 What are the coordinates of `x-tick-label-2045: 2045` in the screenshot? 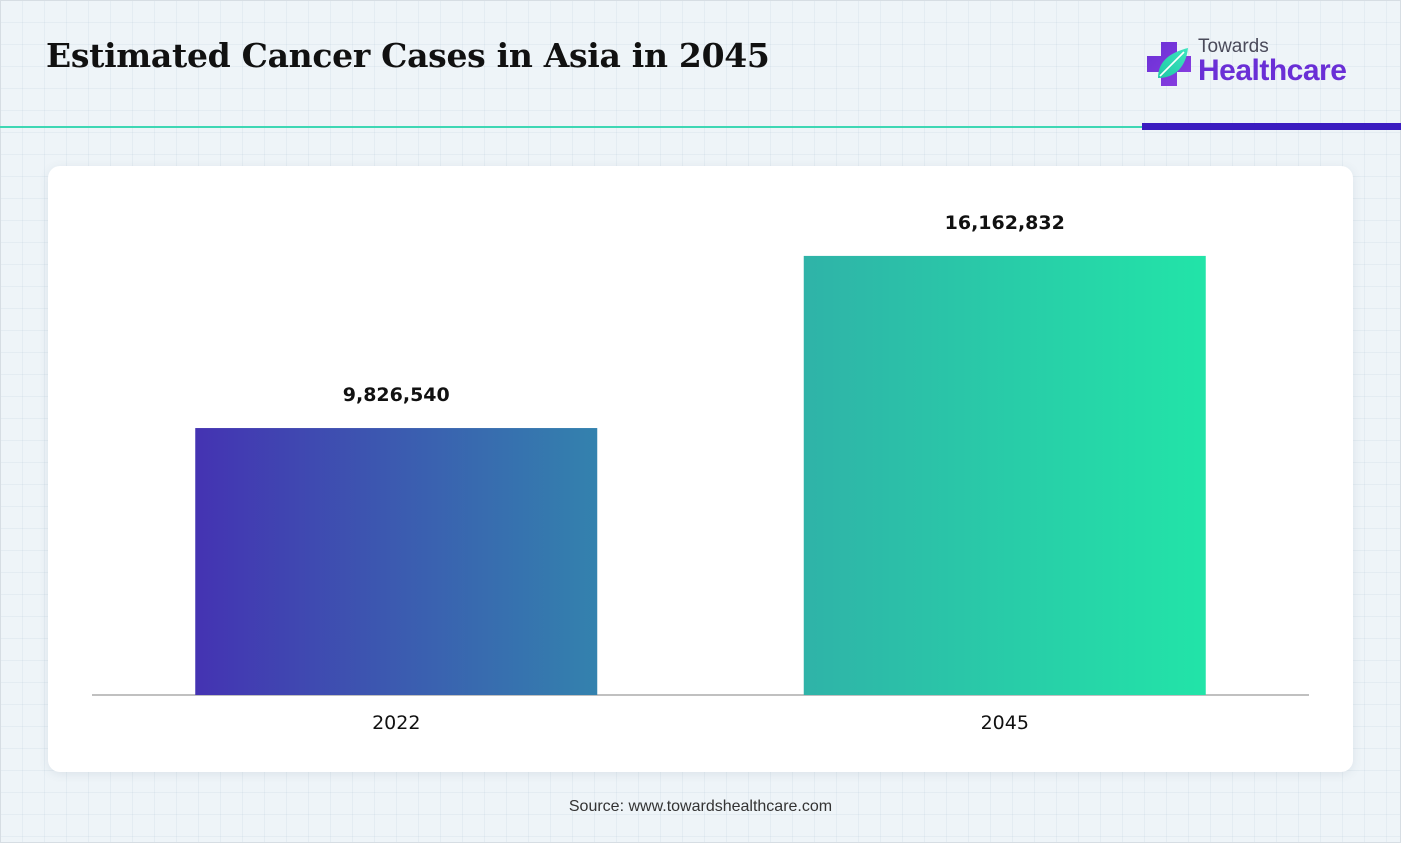 It's located at (1005, 723).